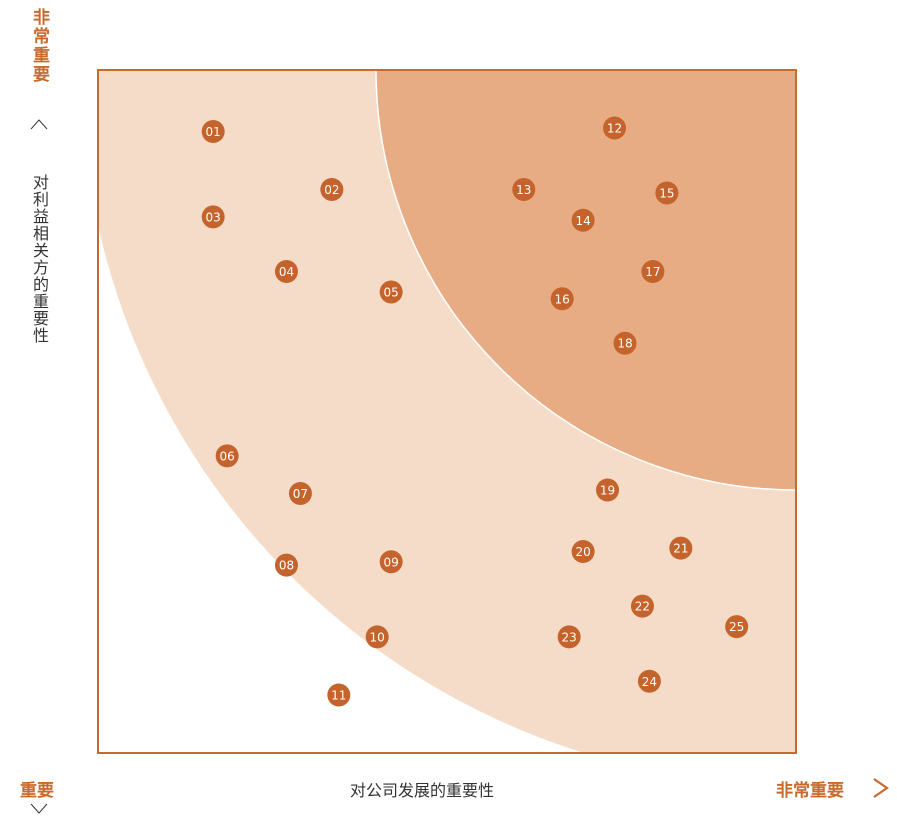 This screenshot has height=820, width=897. I want to click on data-point-label: 09, so click(391, 562).